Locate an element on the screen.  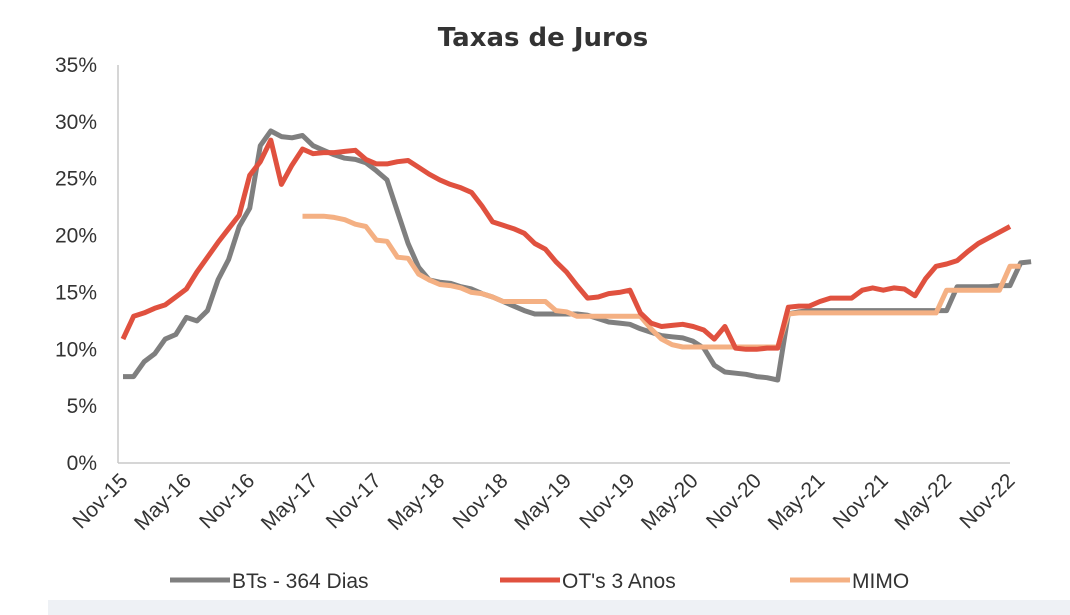
legend: BTs - 364 Dias OT's 3 Anos MIMO is located at coordinates (539, 581).